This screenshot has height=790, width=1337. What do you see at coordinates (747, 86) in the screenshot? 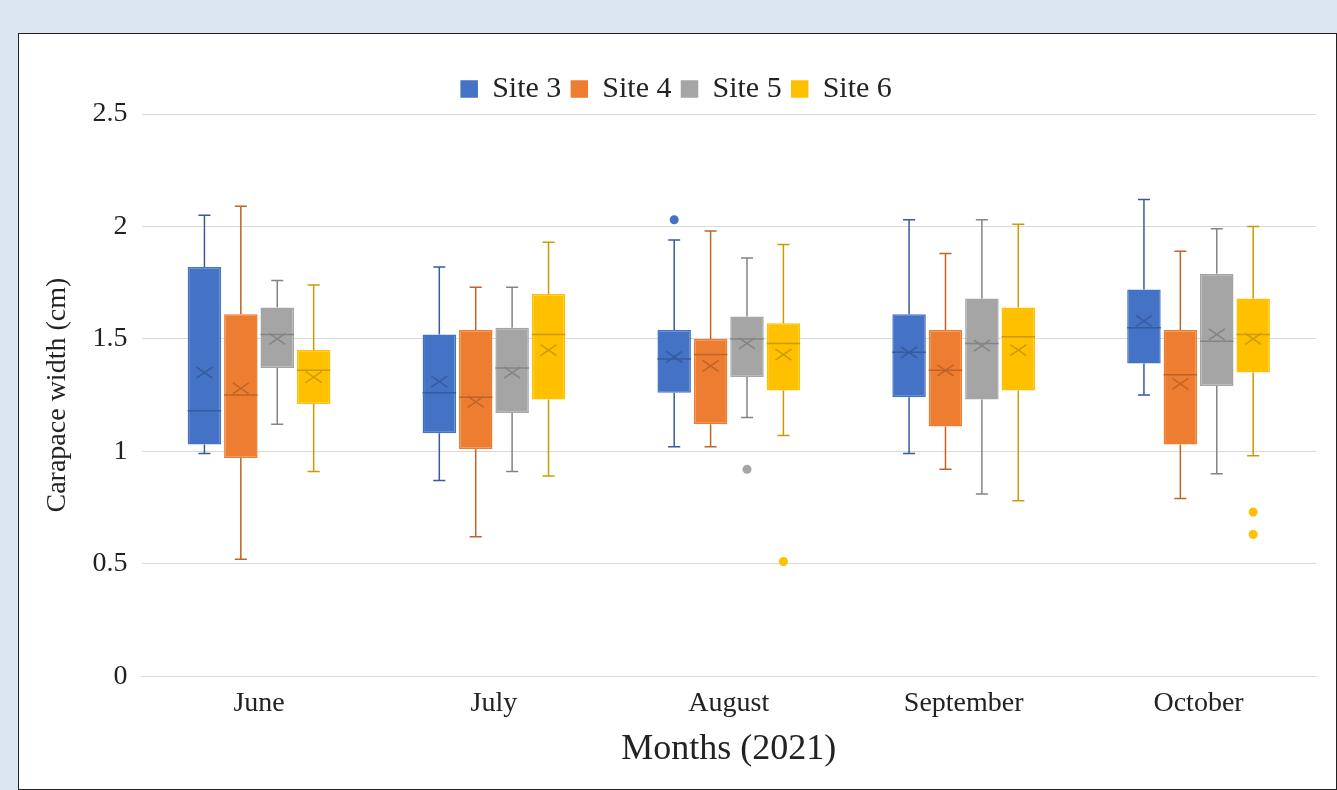
I see `legend-label: Site 5` at bounding box center [747, 86].